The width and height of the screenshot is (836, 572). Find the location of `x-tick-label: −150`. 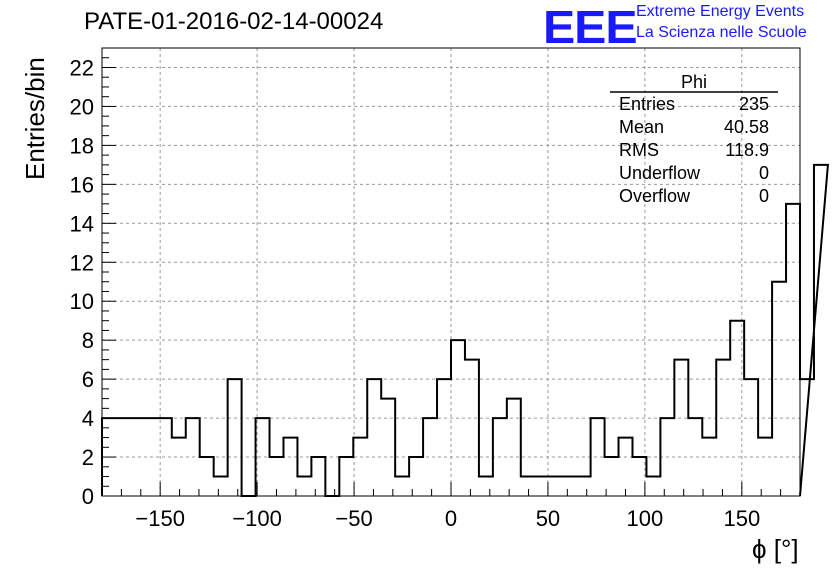

x-tick-label: −150 is located at coordinates (160, 518).